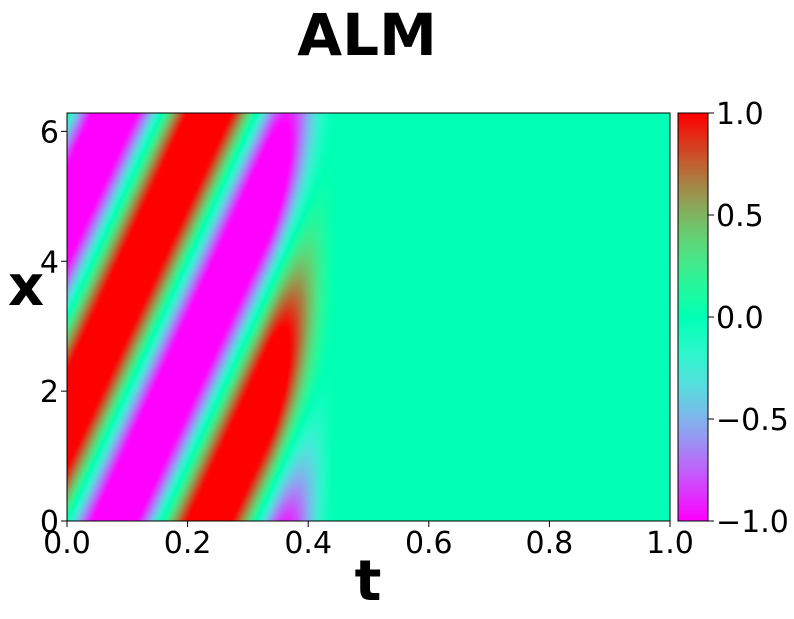 The height and width of the screenshot is (619, 794). I want to click on x-tick-label: 0.8, so click(550, 543).